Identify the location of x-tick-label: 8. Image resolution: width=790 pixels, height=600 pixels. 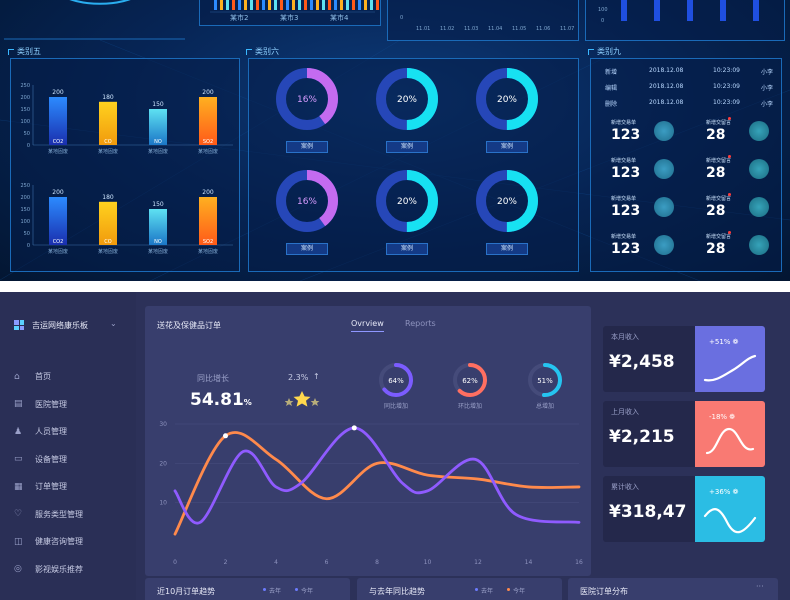
(377, 562).